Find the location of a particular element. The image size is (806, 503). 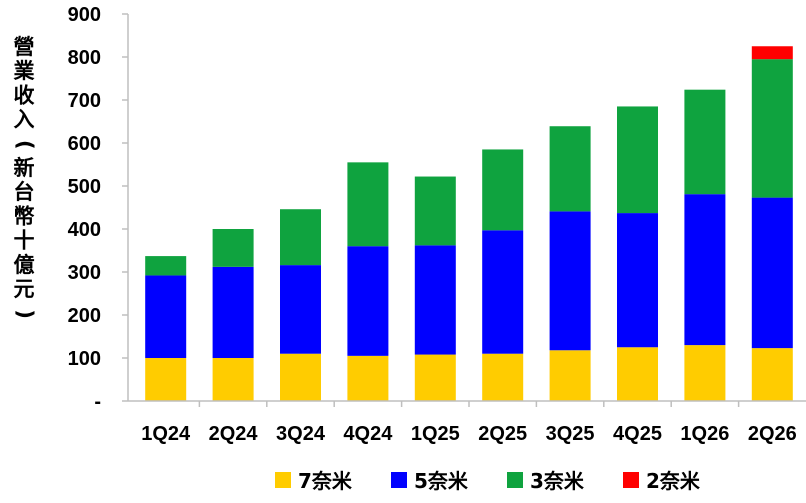

x-tick-label: 1Q24 is located at coordinates (166, 434).